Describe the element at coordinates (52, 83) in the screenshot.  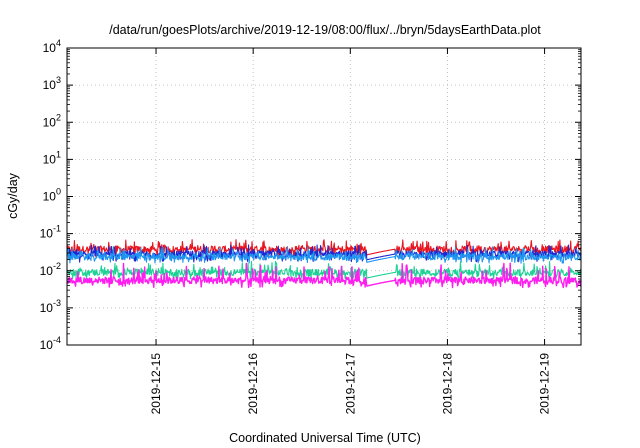
I see `y-tick-label: 10³` at that location.